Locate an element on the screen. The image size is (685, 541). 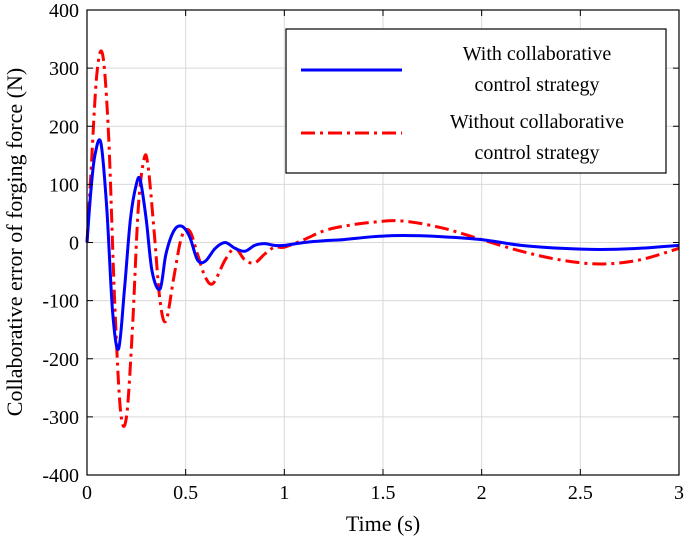
y-tick-label: 100 is located at coordinates (64, 185).